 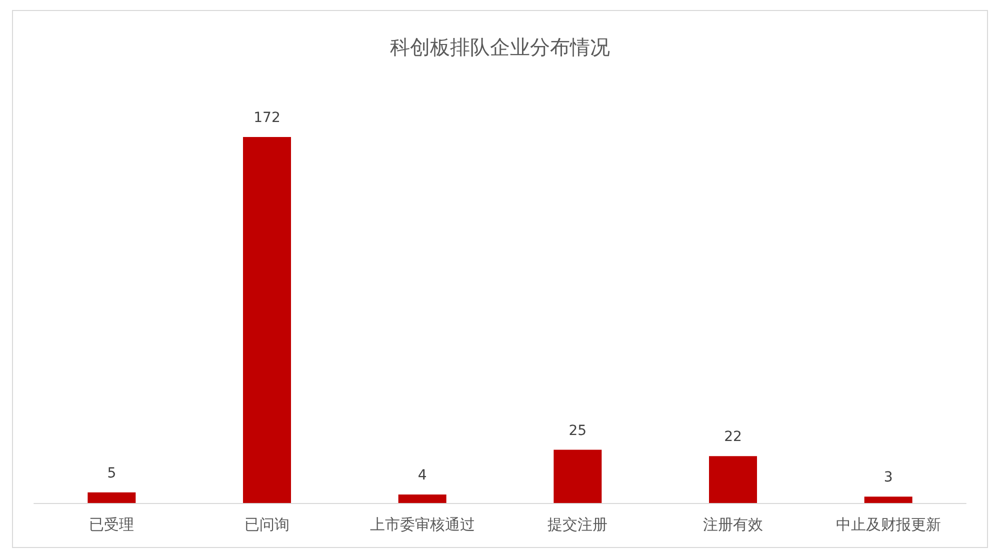 I want to click on data-label: 4, so click(x=422, y=475).